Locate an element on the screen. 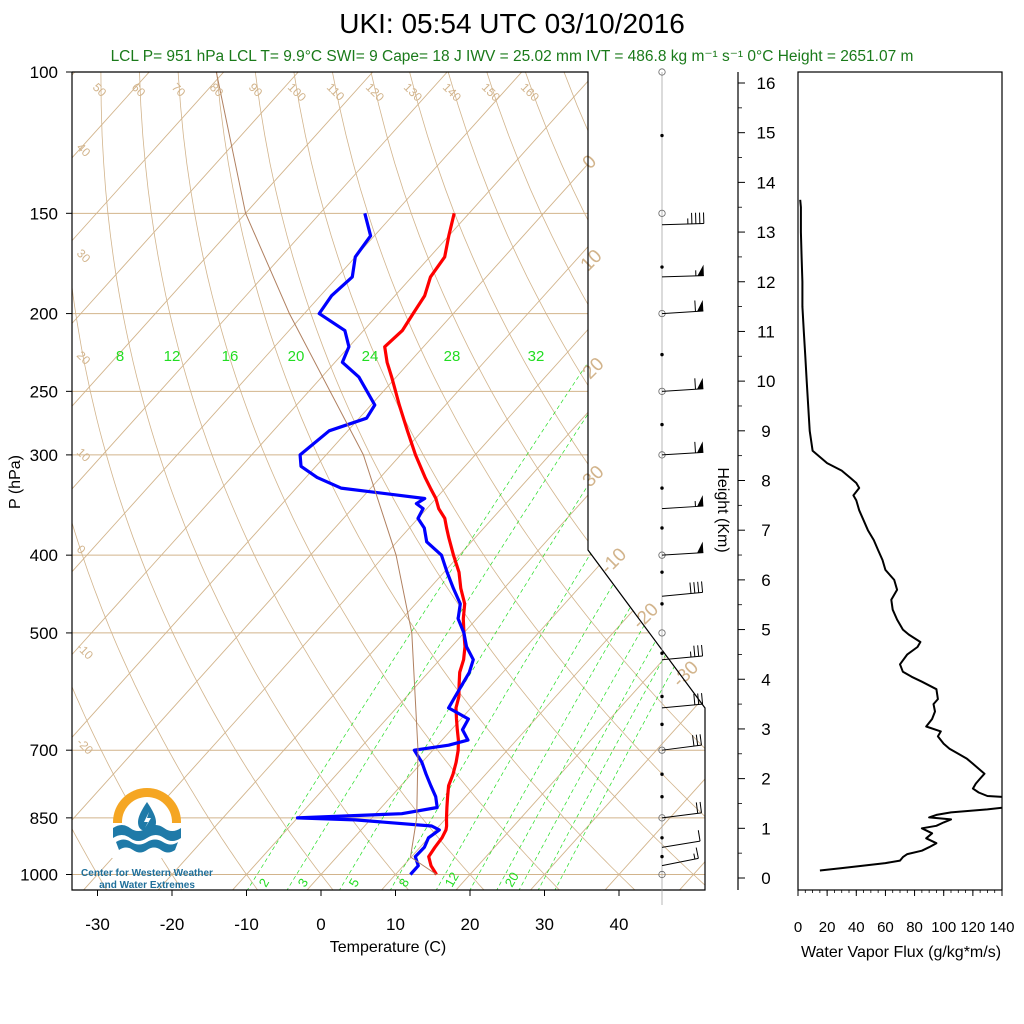  flux-x-tick-label: 100 is located at coordinates (943, 927).